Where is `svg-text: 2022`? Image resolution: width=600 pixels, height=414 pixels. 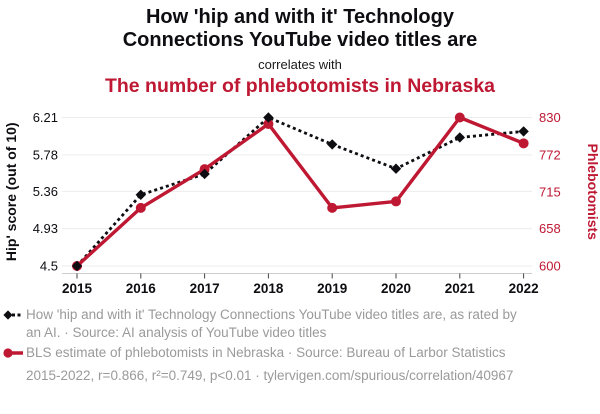
svg-text: 2022 is located at coordinates (524, 288).